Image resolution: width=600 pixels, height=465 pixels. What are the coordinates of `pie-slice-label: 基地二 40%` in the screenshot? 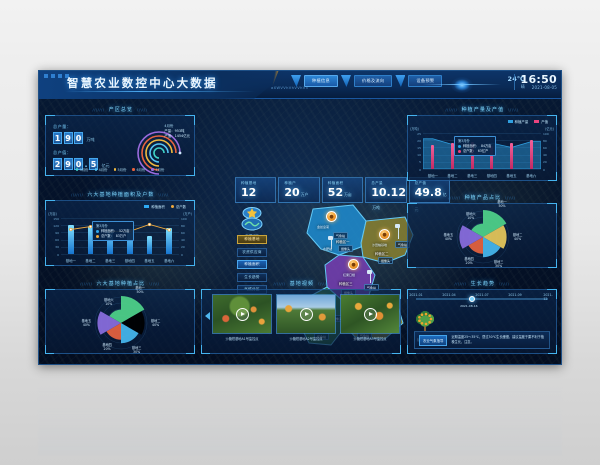 It's located at (156, 323).